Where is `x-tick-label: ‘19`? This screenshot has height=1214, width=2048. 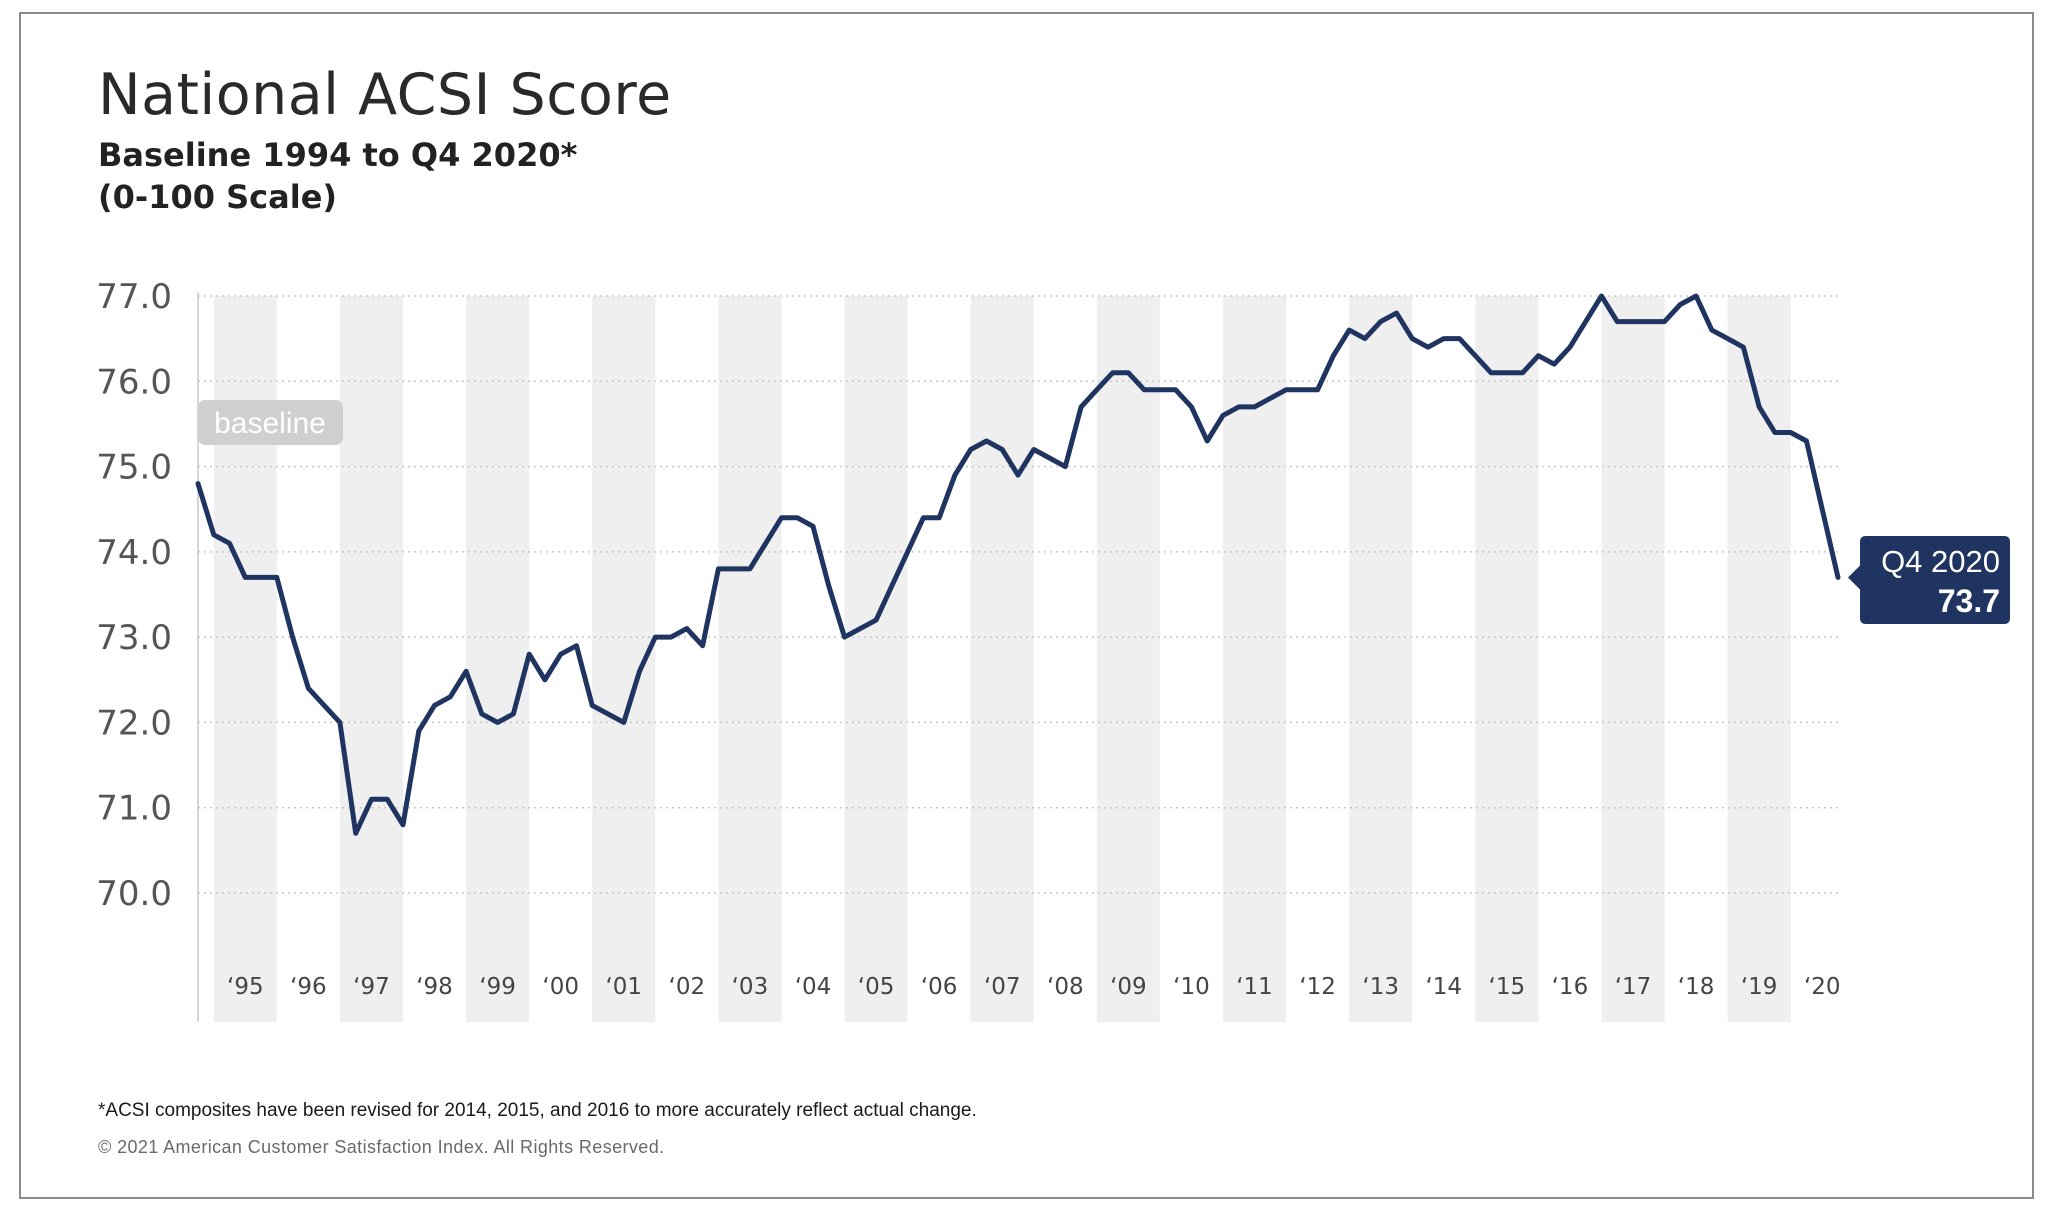
x-tick-label: ‘19 is located at coordinates (1759, 987).